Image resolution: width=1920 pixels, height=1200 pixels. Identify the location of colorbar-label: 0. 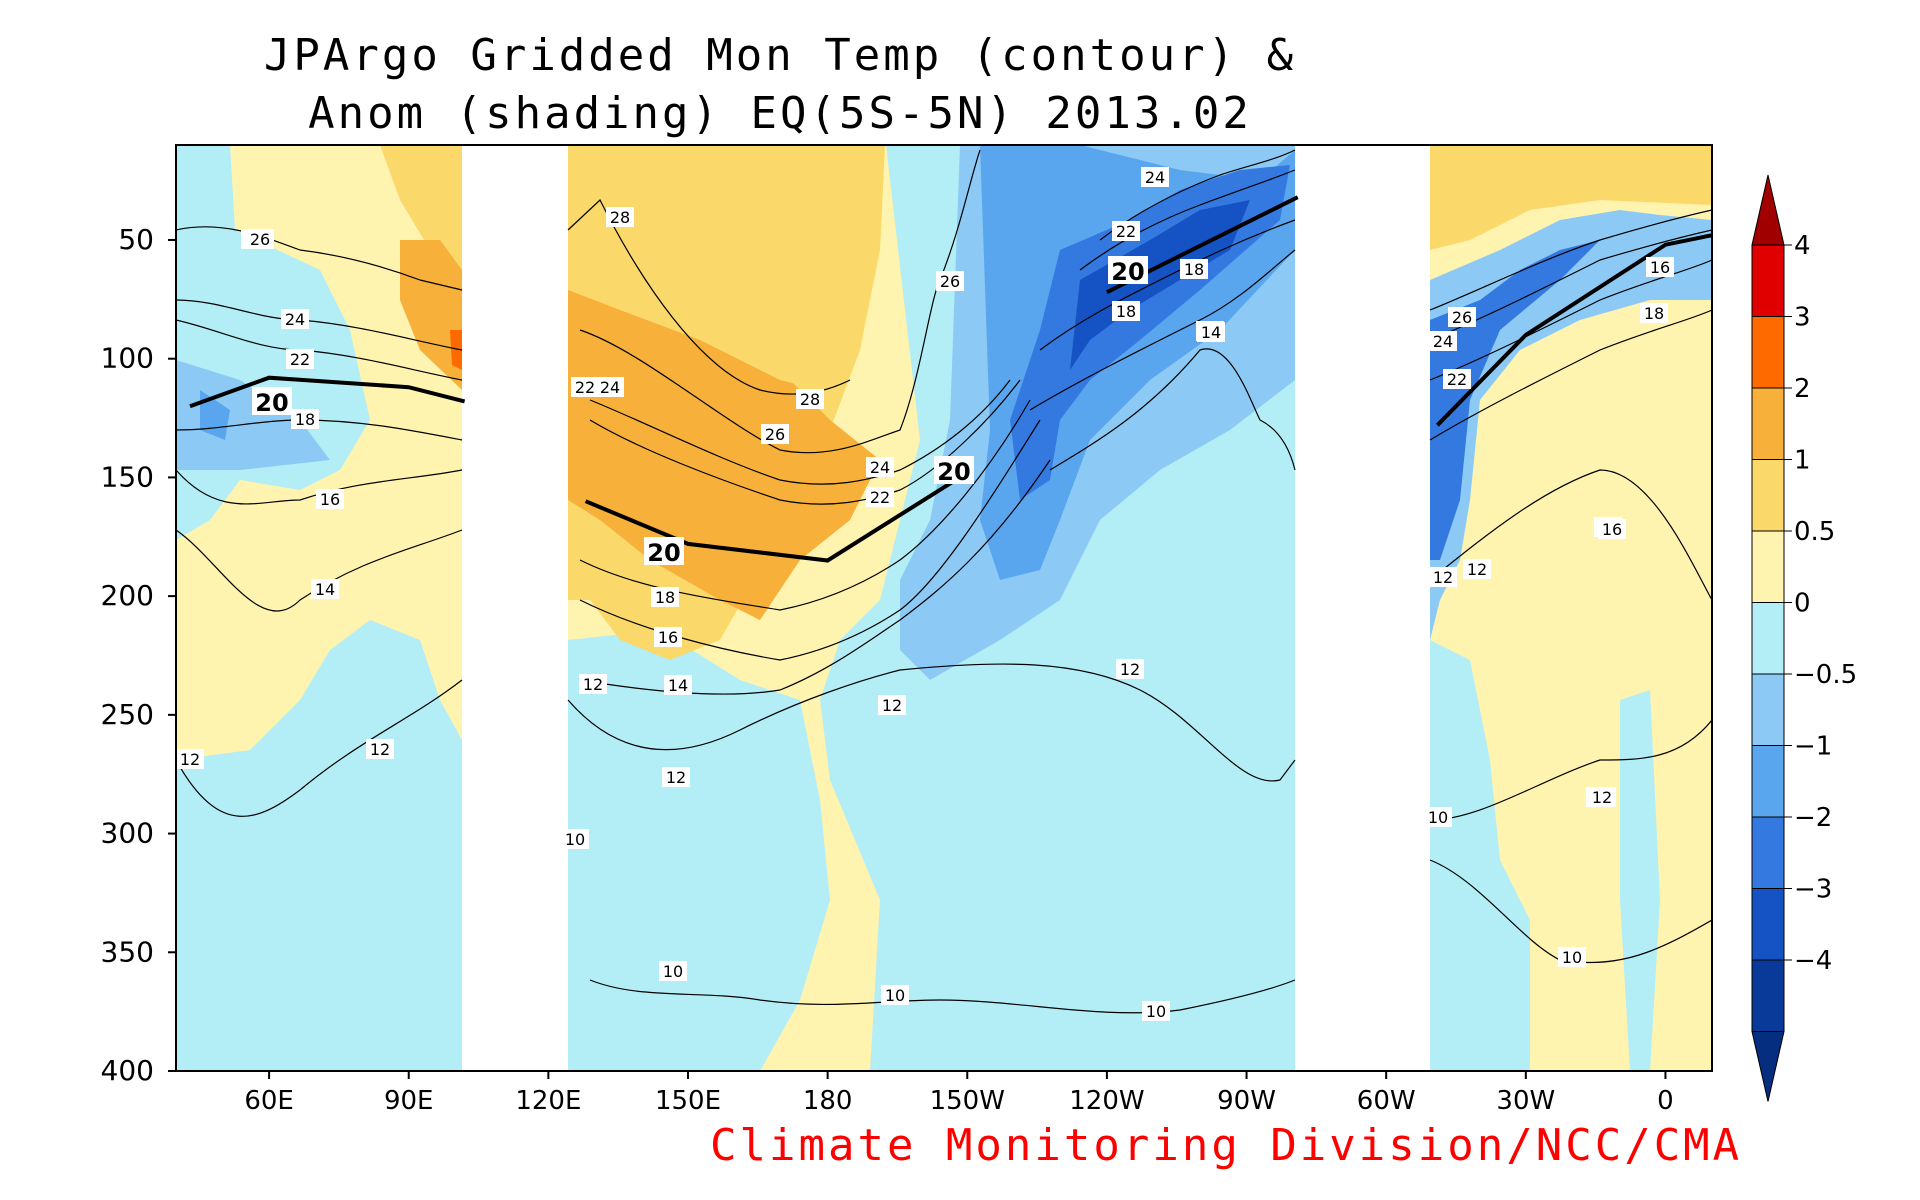
(1802, 604).